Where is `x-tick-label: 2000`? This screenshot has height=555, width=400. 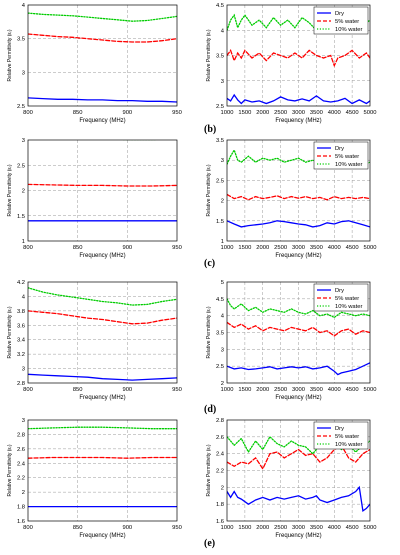 x-tick-label: 2000 is located at coordinates (262, 113).